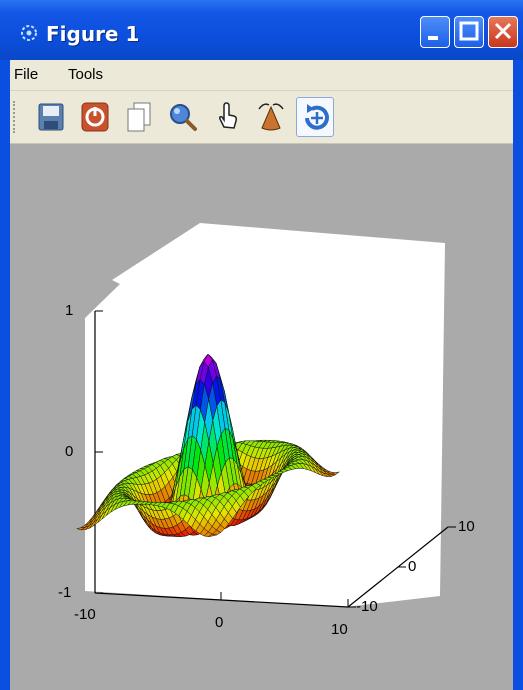 The height and width of the screenshot is (690, 523). I want to click on y-tick-label-low: -10, so click(367, 606).